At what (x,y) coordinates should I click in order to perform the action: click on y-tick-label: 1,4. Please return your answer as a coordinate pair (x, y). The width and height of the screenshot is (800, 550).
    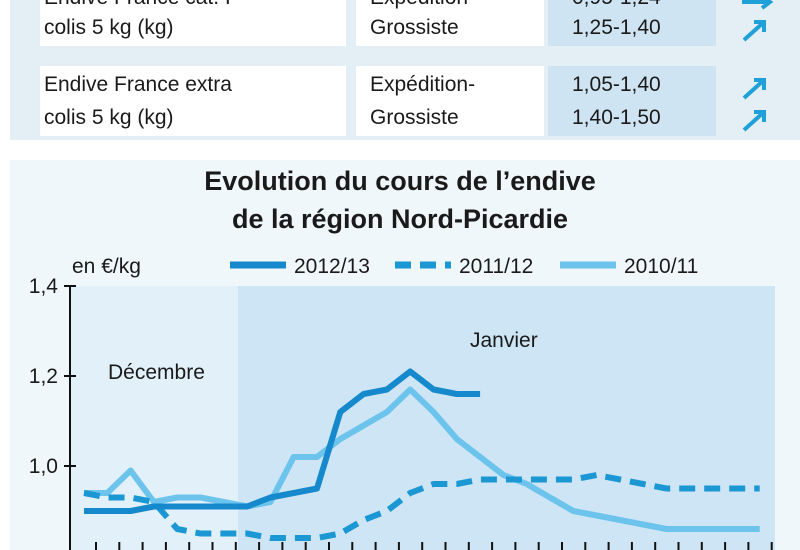
    Looking at the image, I should click on (44, 286).